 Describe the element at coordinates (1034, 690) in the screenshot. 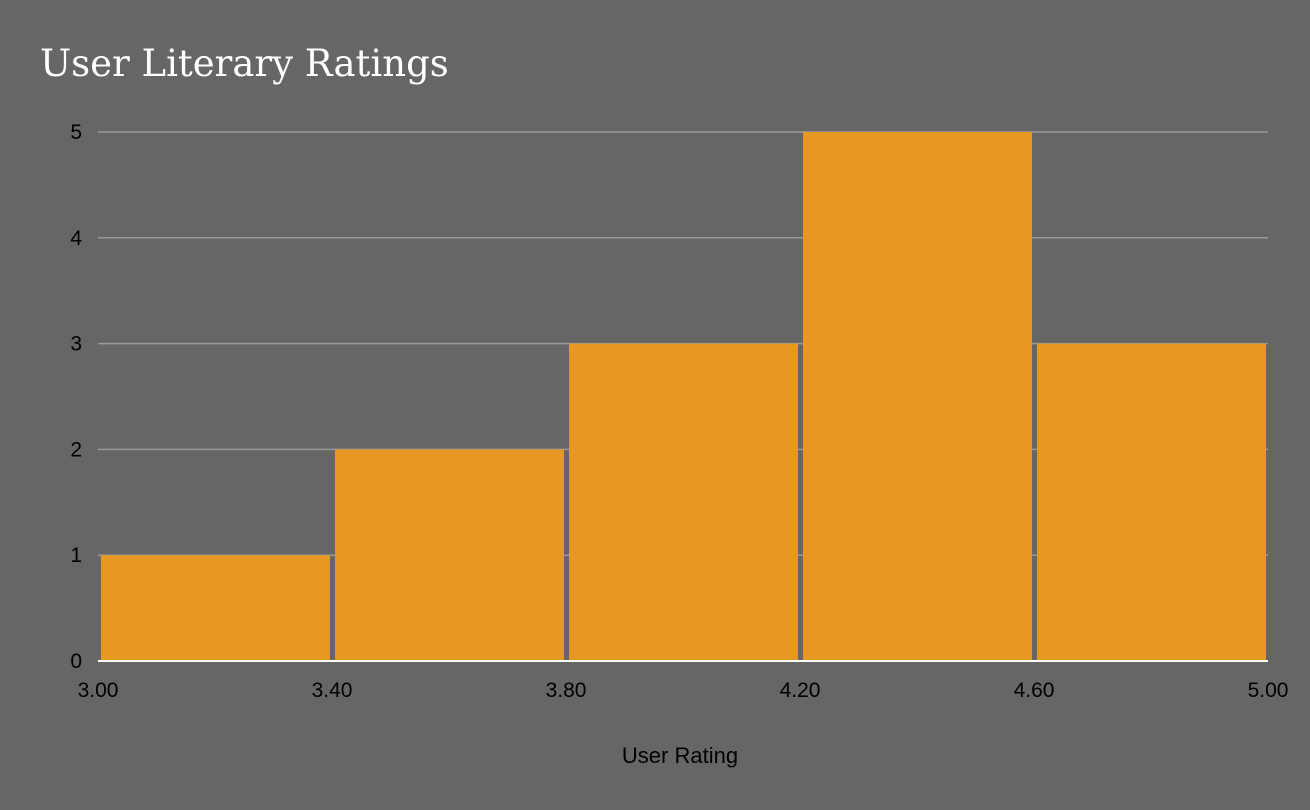

I see `x-tick-label: 4.60` at that location.